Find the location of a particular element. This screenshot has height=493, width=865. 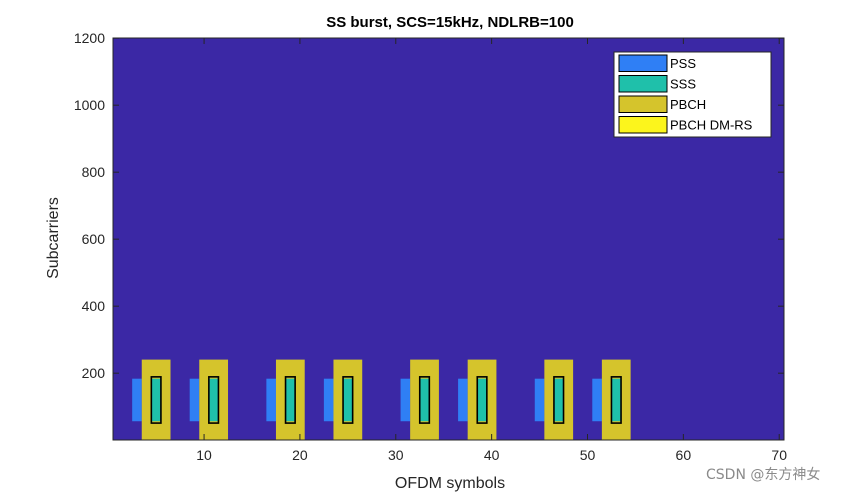

x-tick-label-50: 50 is located at coordinates (588, 455).